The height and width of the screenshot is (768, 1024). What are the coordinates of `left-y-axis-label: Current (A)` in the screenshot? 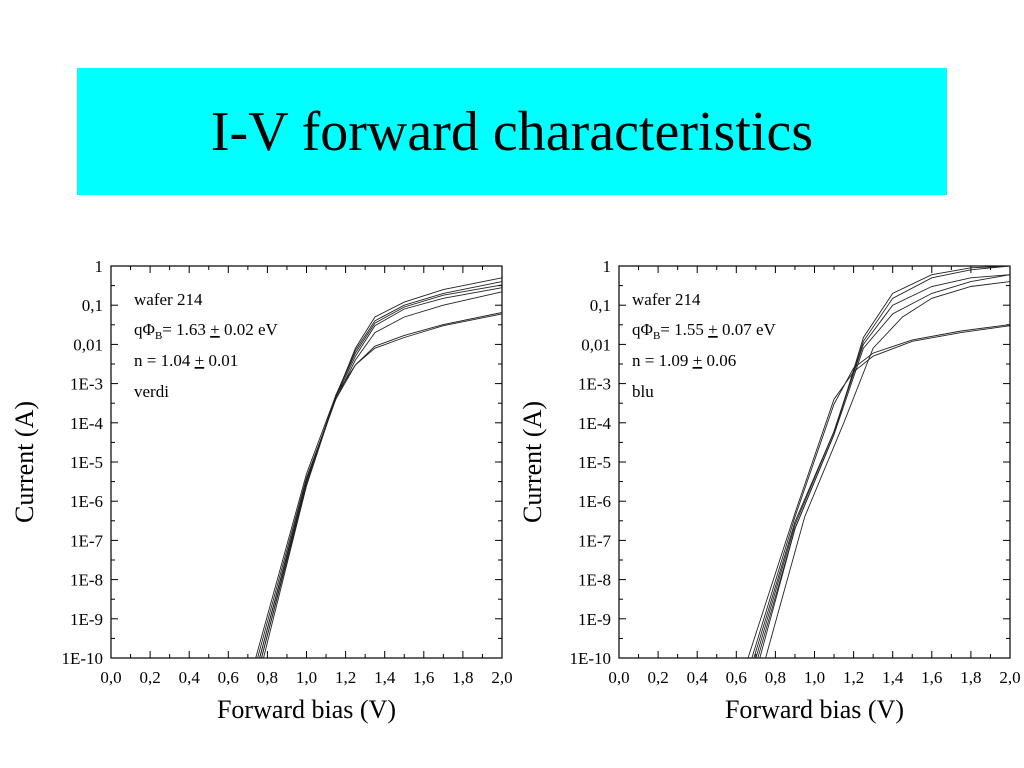 It's located at (24, 462).